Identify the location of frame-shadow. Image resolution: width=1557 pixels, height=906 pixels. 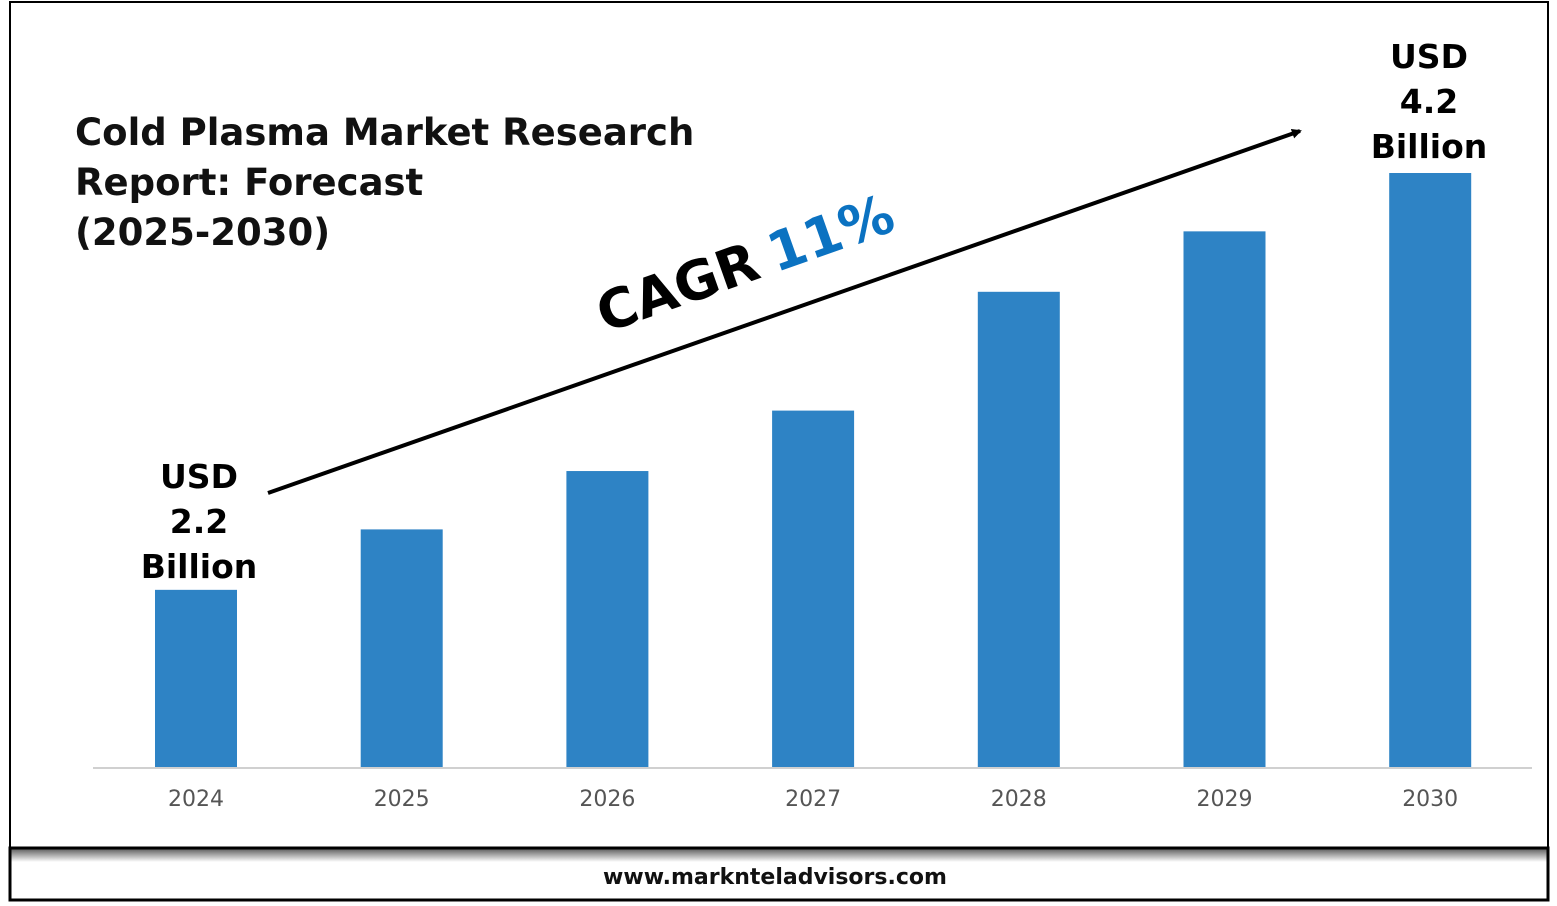
(779, 855).